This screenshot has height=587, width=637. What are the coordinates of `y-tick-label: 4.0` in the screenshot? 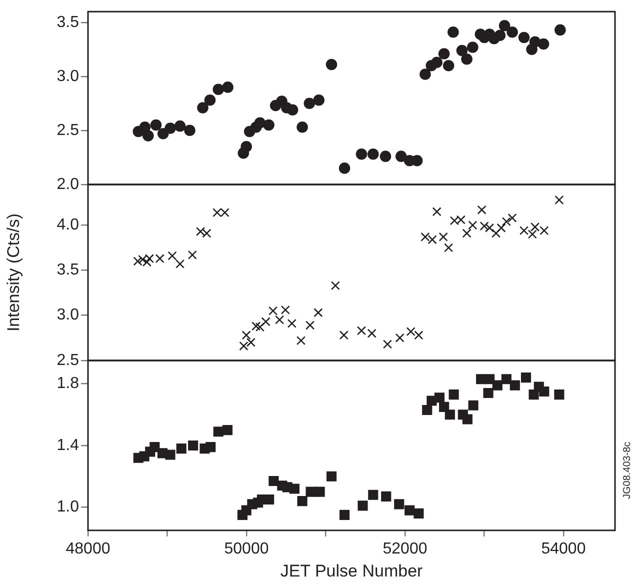 It's located at (68, 225).